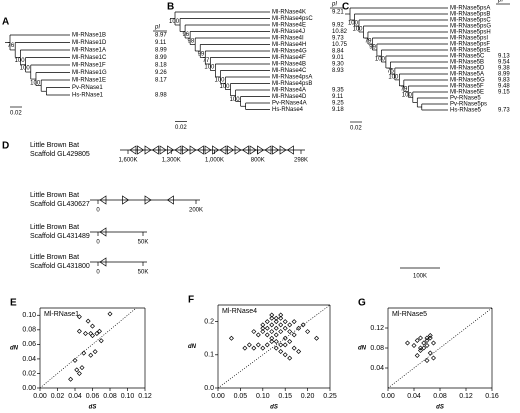 The width and height of the screenshot is (520, 413). What do you see at coordinates (75, 396) in the screenshot?
I see `x-tick-label: 0.04` at bounding box center [75, 396].